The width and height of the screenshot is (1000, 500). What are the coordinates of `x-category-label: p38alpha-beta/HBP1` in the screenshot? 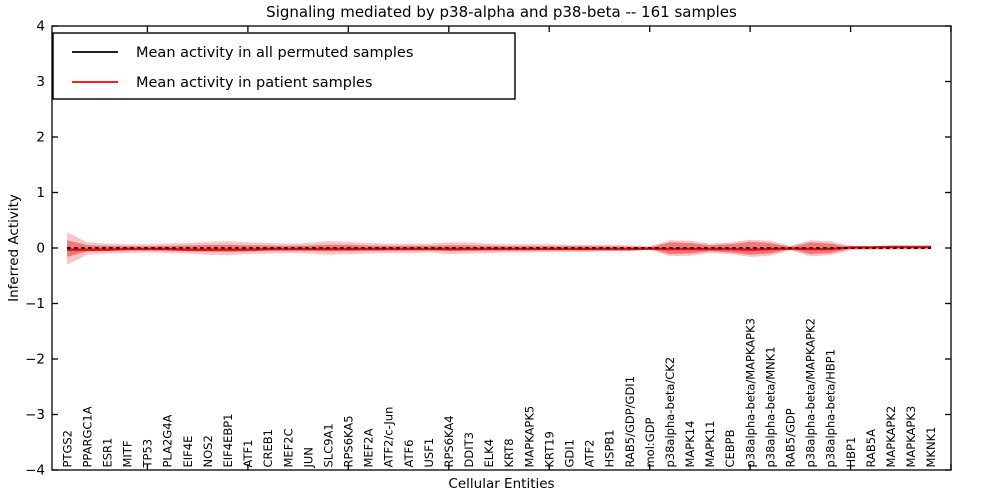 It's located at (831, 408).